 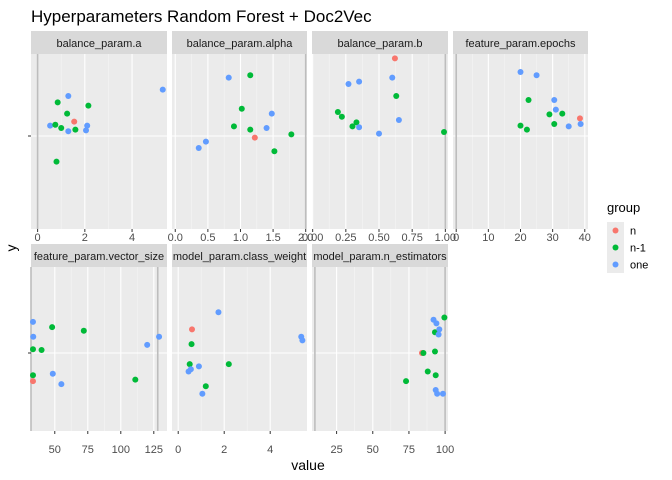 What do you see at coordinates (615, 230) in the screenshot?
I see `legend-key-n` at bounding box center [615, 230].